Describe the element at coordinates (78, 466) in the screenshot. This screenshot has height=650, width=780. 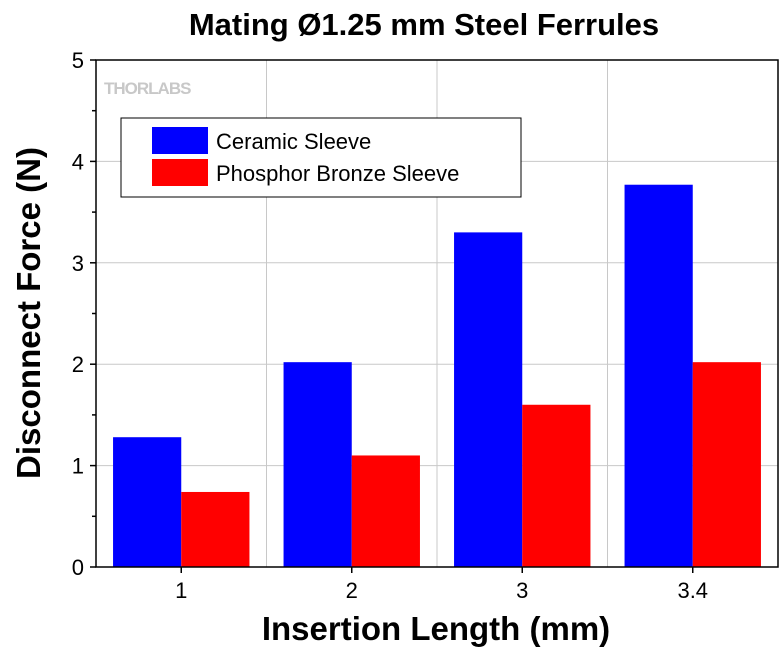
I see `y-tick-label: 1` at that location.